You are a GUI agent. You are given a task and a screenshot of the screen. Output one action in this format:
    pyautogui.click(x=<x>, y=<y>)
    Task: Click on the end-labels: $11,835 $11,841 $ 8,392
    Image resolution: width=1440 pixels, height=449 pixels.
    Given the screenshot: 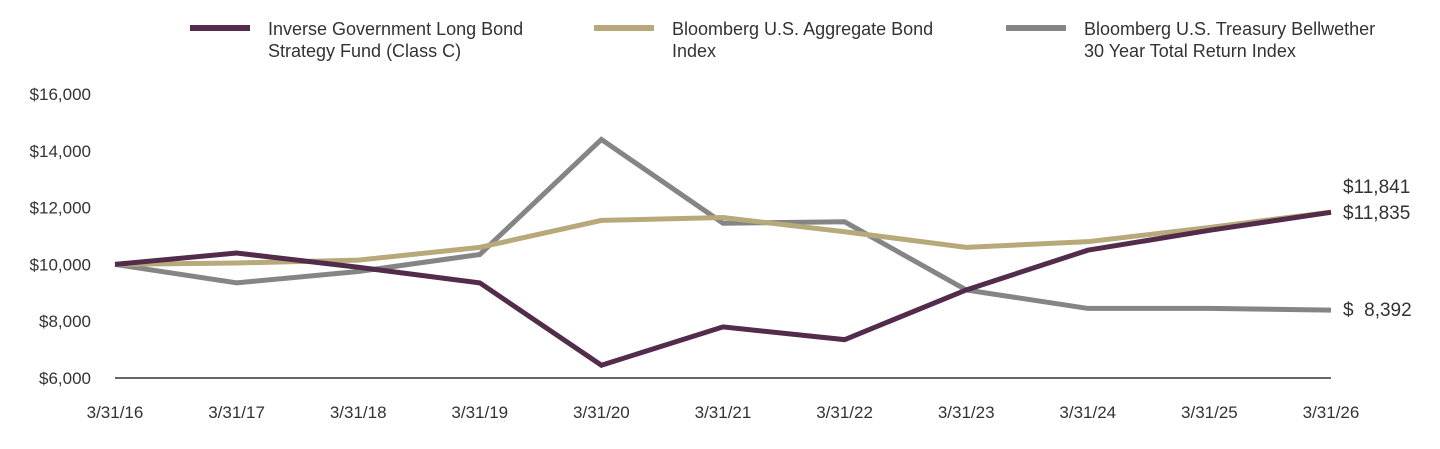 What is the action you would take?
    pyautogui.click(x=1377, y=249)
    